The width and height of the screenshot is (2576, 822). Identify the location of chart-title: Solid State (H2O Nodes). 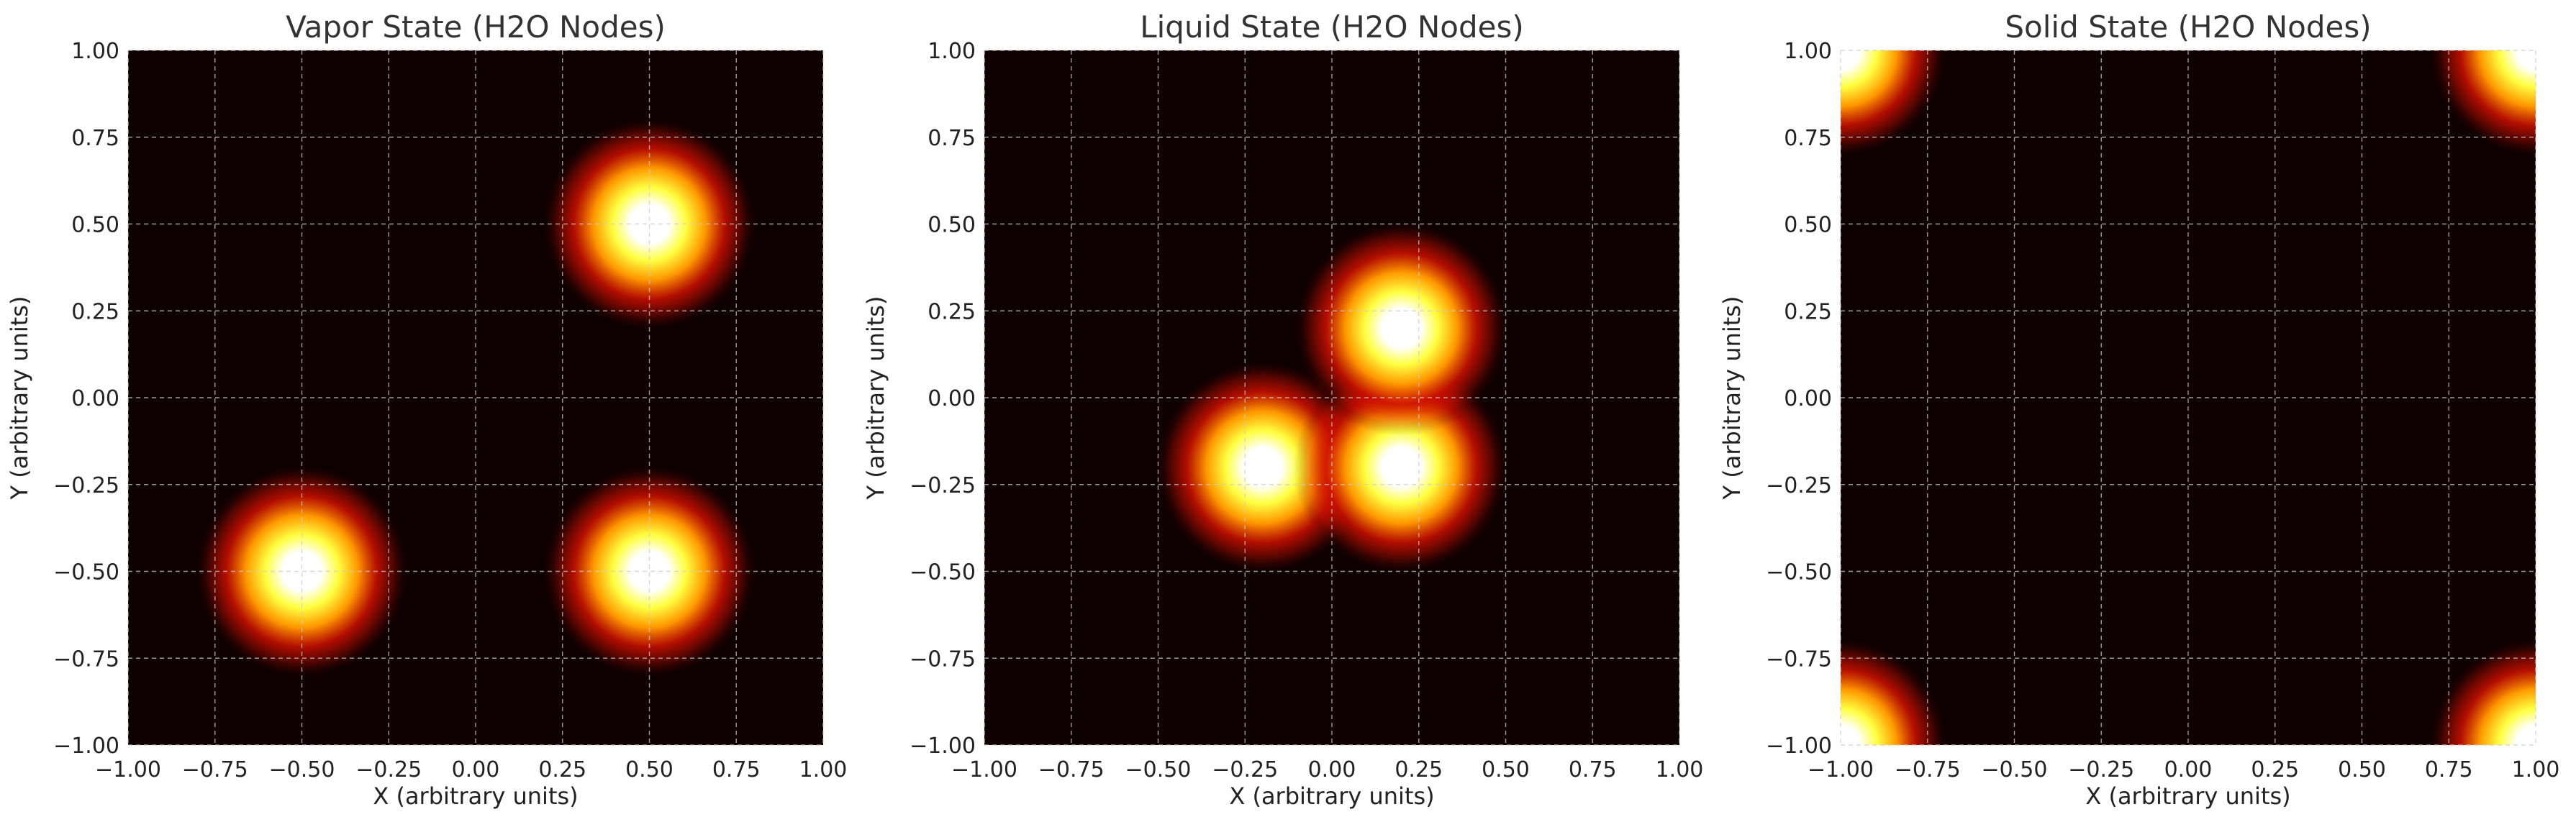
(2188, 27).